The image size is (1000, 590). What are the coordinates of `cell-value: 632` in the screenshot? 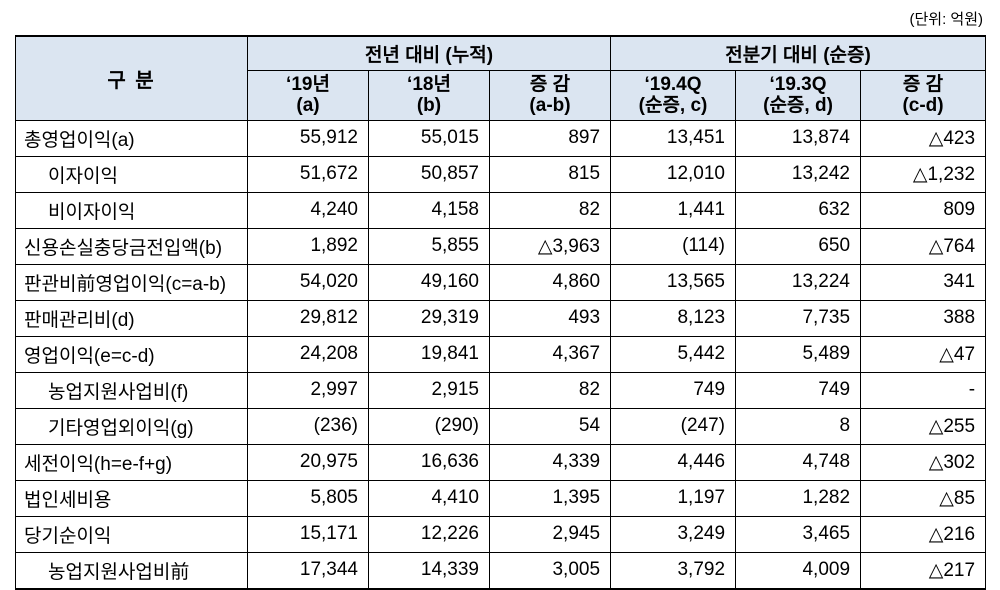 It's located at (798, 210).